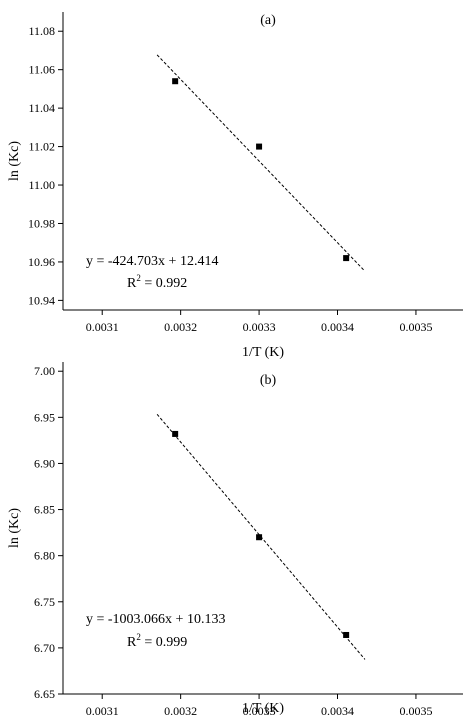 This screenshot has width=474, height=718. What do you see at coordinates (14, 528) in the screenshot?
I see `panel-b-y-axis-label: ln (Kc)` at bounding box center [14, 528].